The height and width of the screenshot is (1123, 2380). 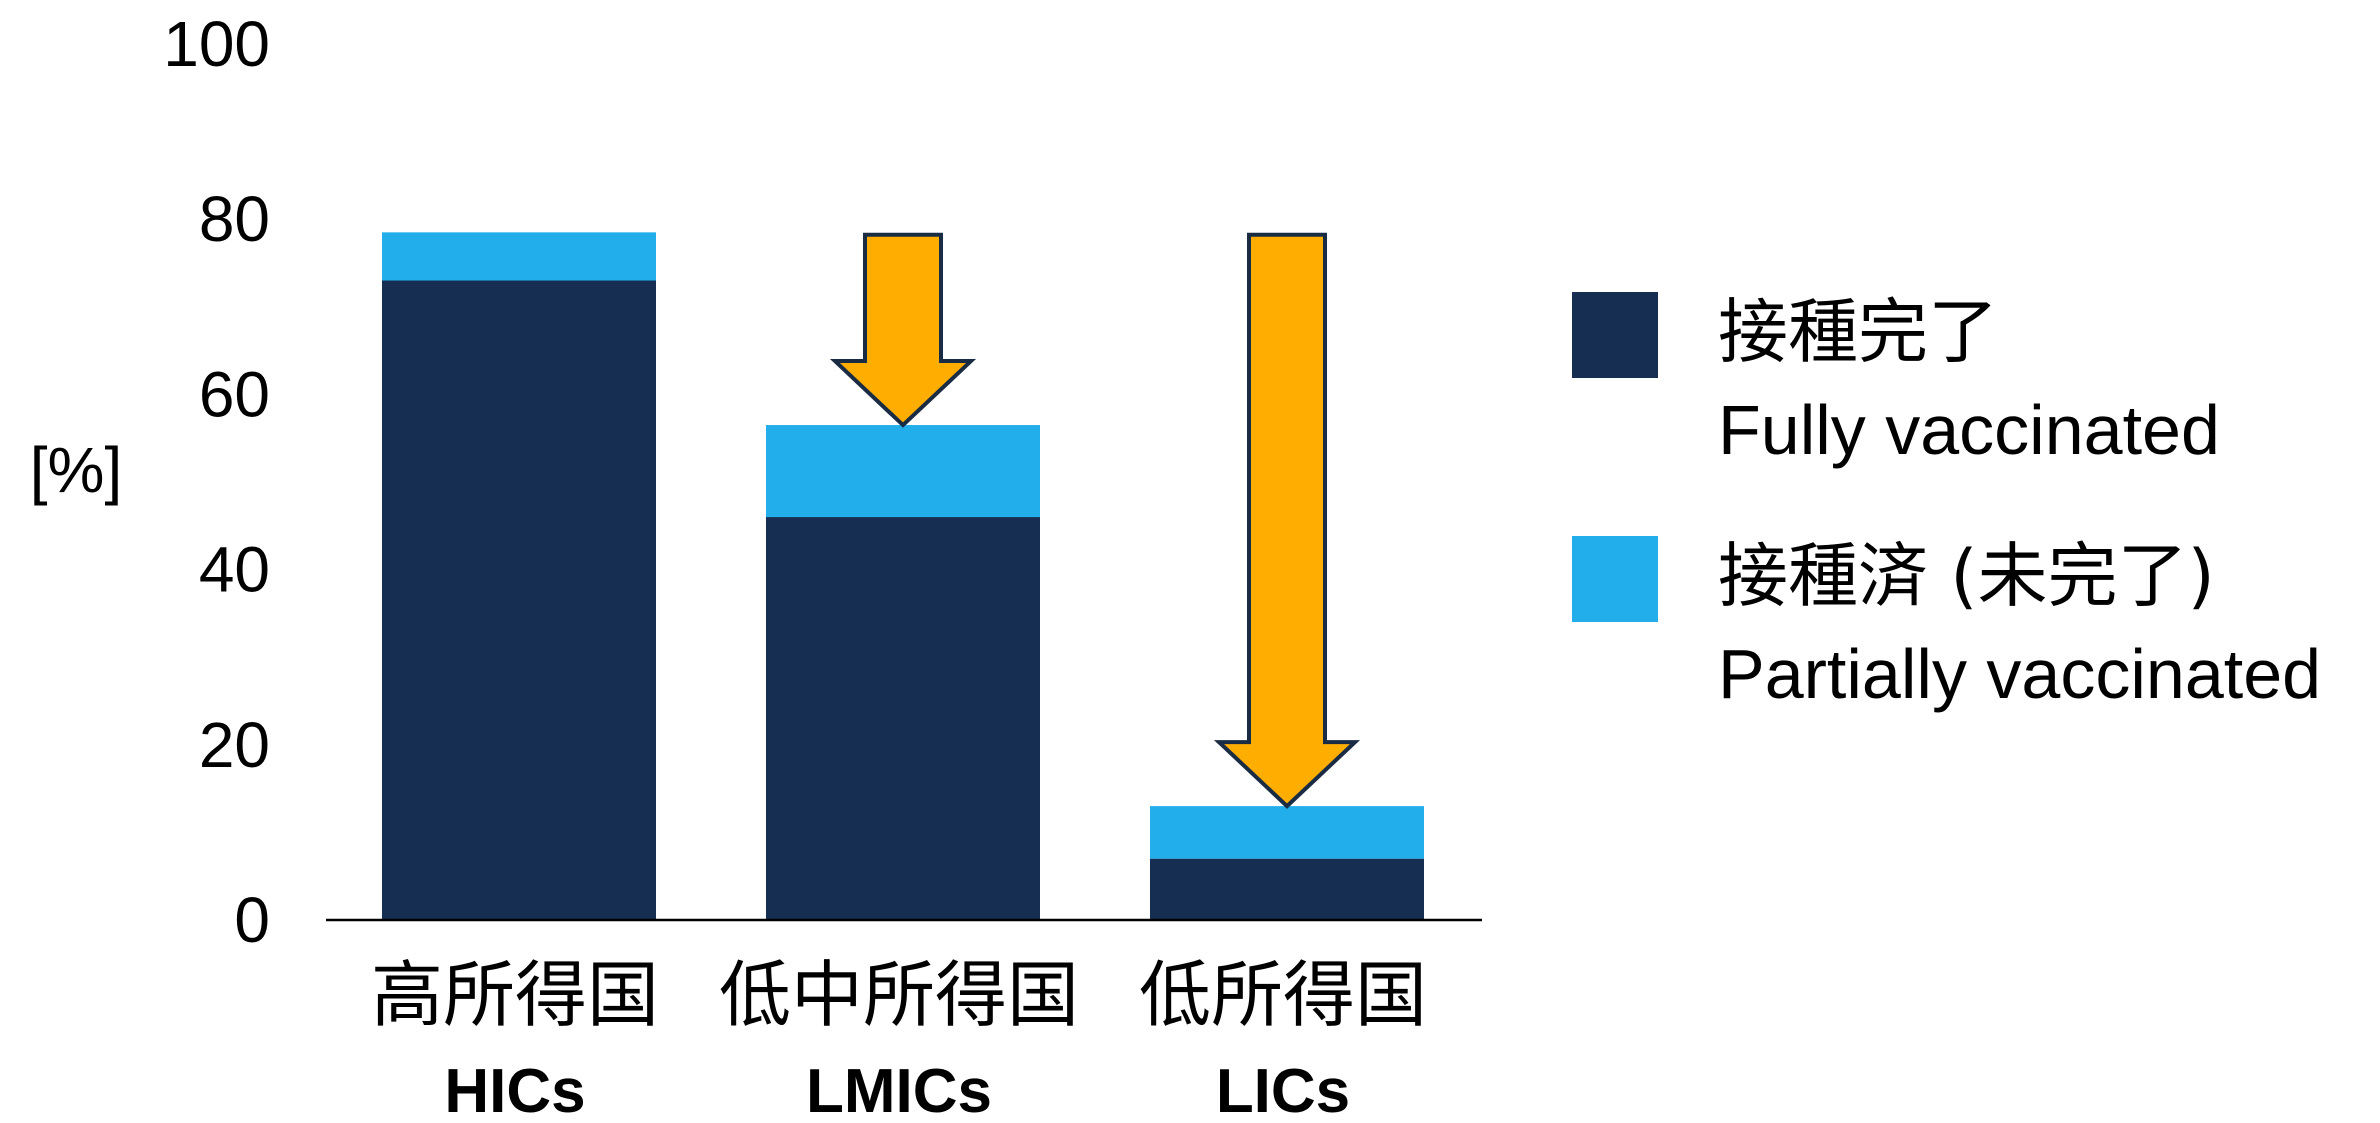 I want to click on x-axis-labels: 高所得国 HICs 低中所得国 LMICs 低所得国 LICs, so click(x=899, y=1038).